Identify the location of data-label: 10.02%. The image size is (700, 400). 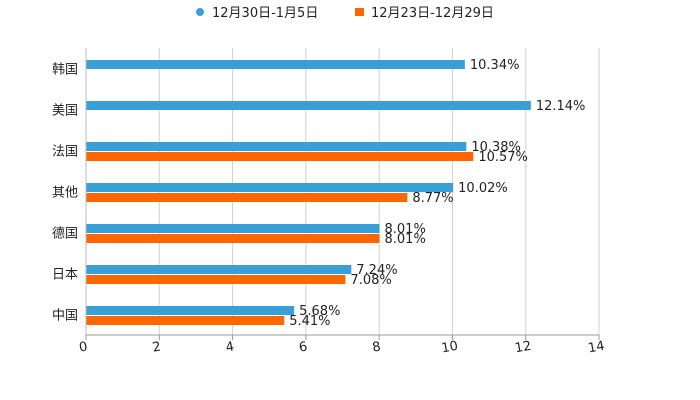
(483, 188).